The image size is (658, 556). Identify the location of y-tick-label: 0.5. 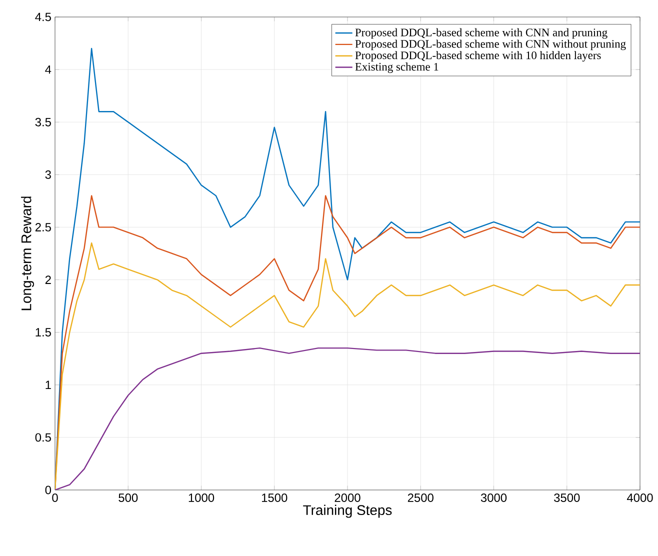
(43, 437).